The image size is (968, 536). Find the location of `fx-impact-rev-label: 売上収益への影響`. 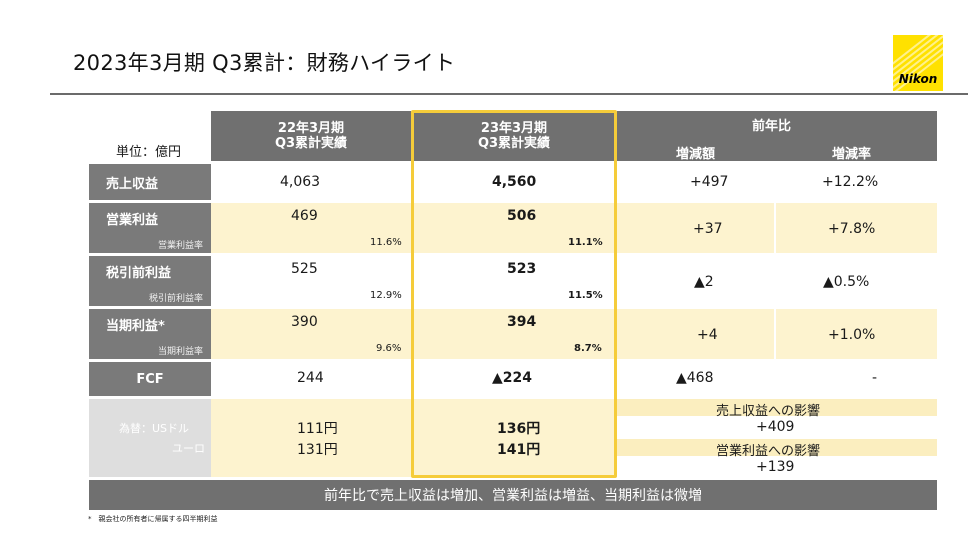

fx-impact-rev-label: 売上収益への影響 is located at coordinates (768, 411).